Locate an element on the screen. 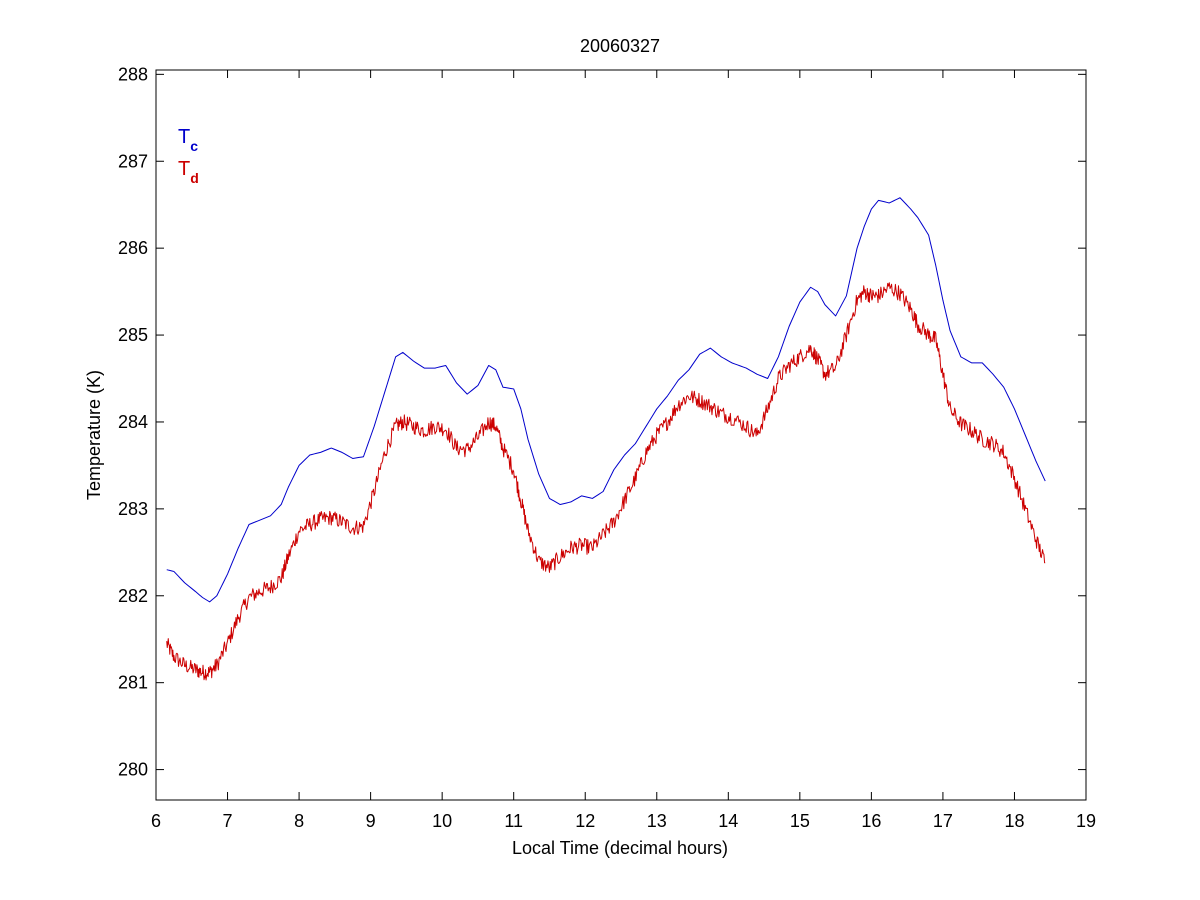 The height and width of the screenshot is (900, 1200). y-tick-label: 283 is located at coordinates (133, 509).